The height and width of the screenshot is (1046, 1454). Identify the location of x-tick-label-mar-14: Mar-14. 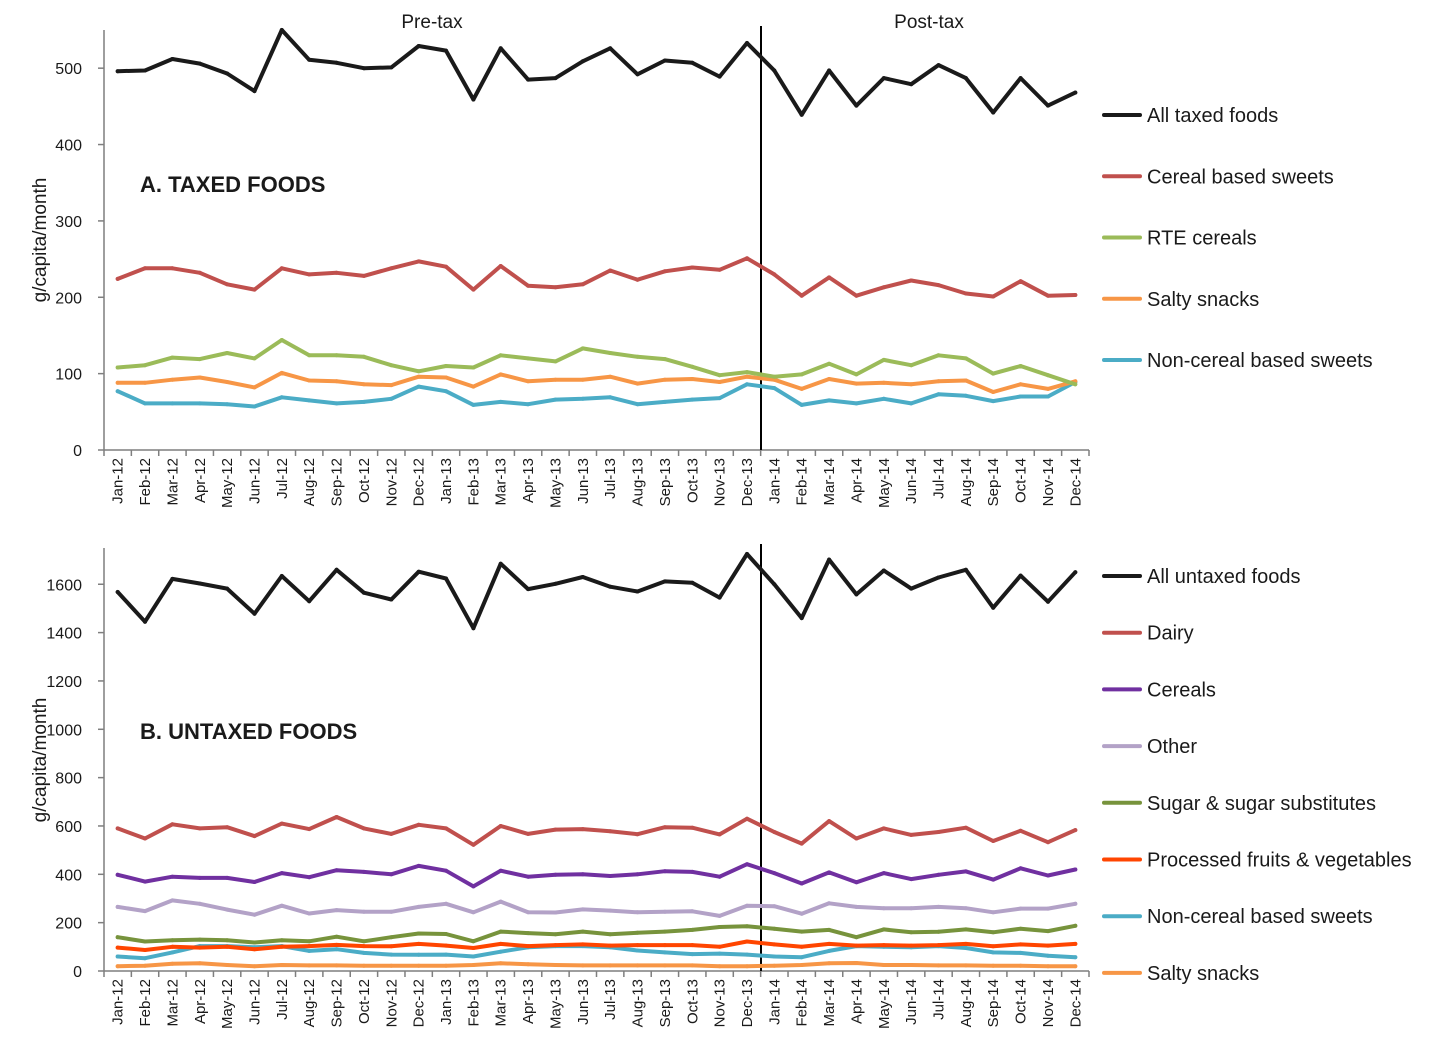
(829, 482).